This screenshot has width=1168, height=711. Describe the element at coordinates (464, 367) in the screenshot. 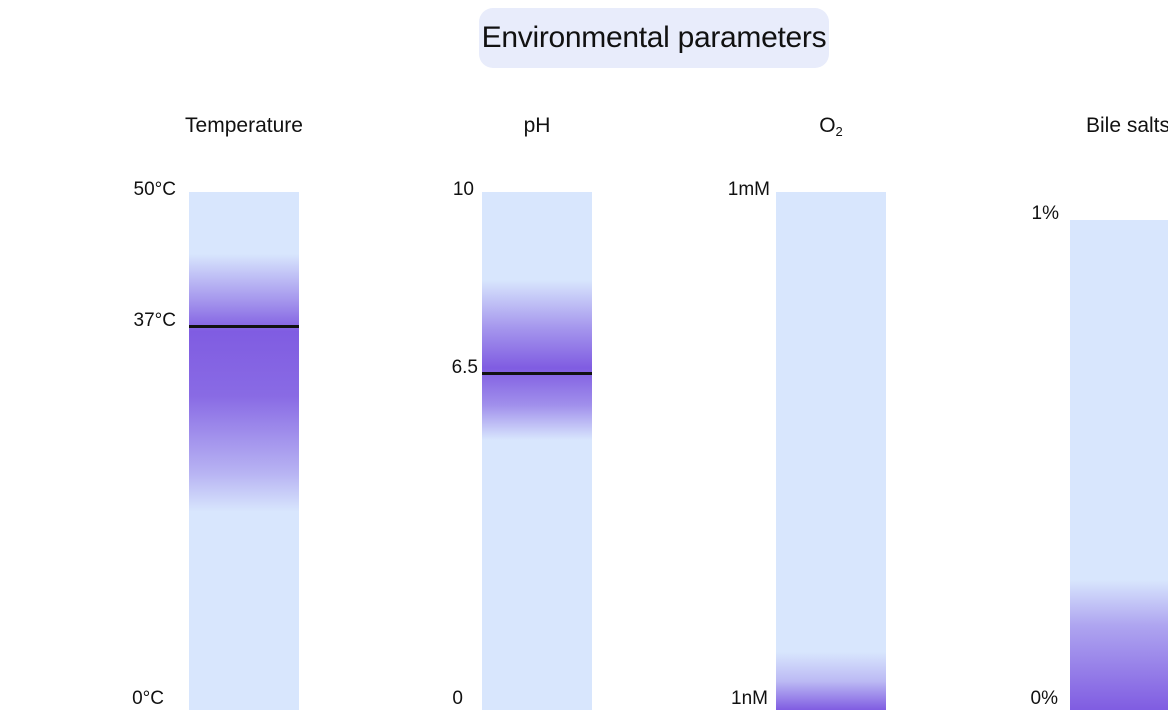

I see `ph-optimum-label: 6.5` at that location.